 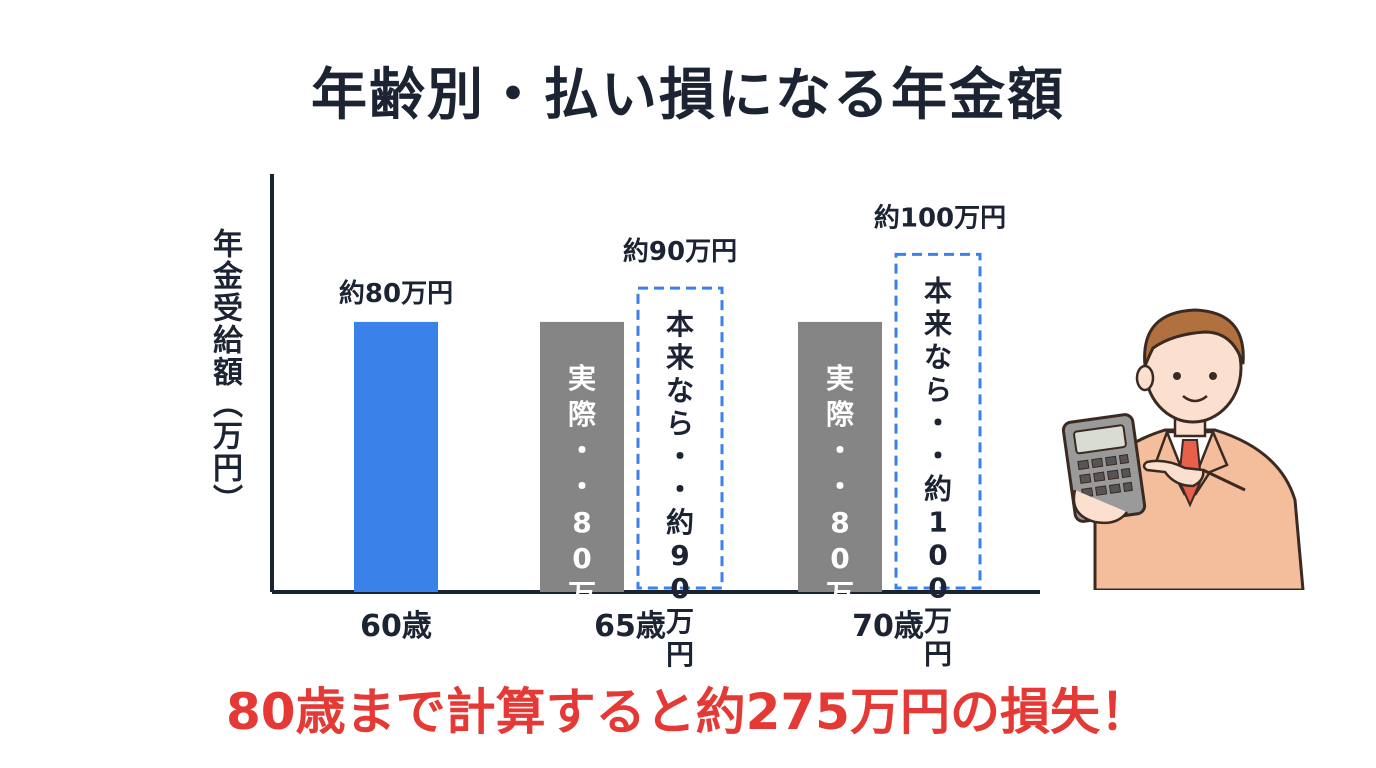 I want to click on x-tick-label-2: 70歳, so click(x=888, y=626).